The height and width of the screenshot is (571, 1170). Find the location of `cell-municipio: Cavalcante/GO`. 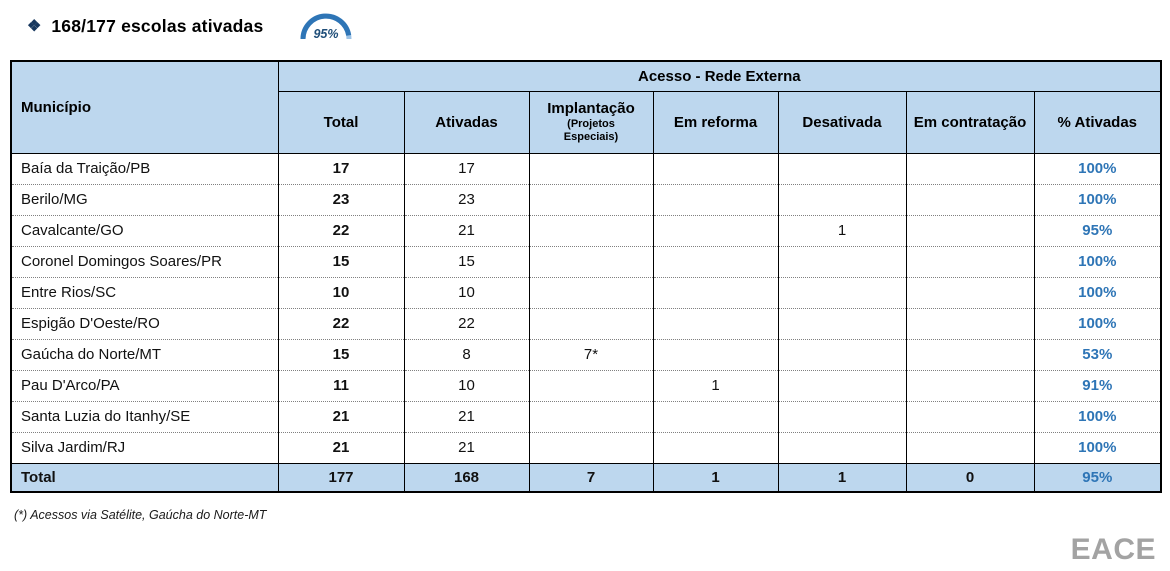

cell-municipio: Cavalcante/GO is located at coordinates (144, 231).